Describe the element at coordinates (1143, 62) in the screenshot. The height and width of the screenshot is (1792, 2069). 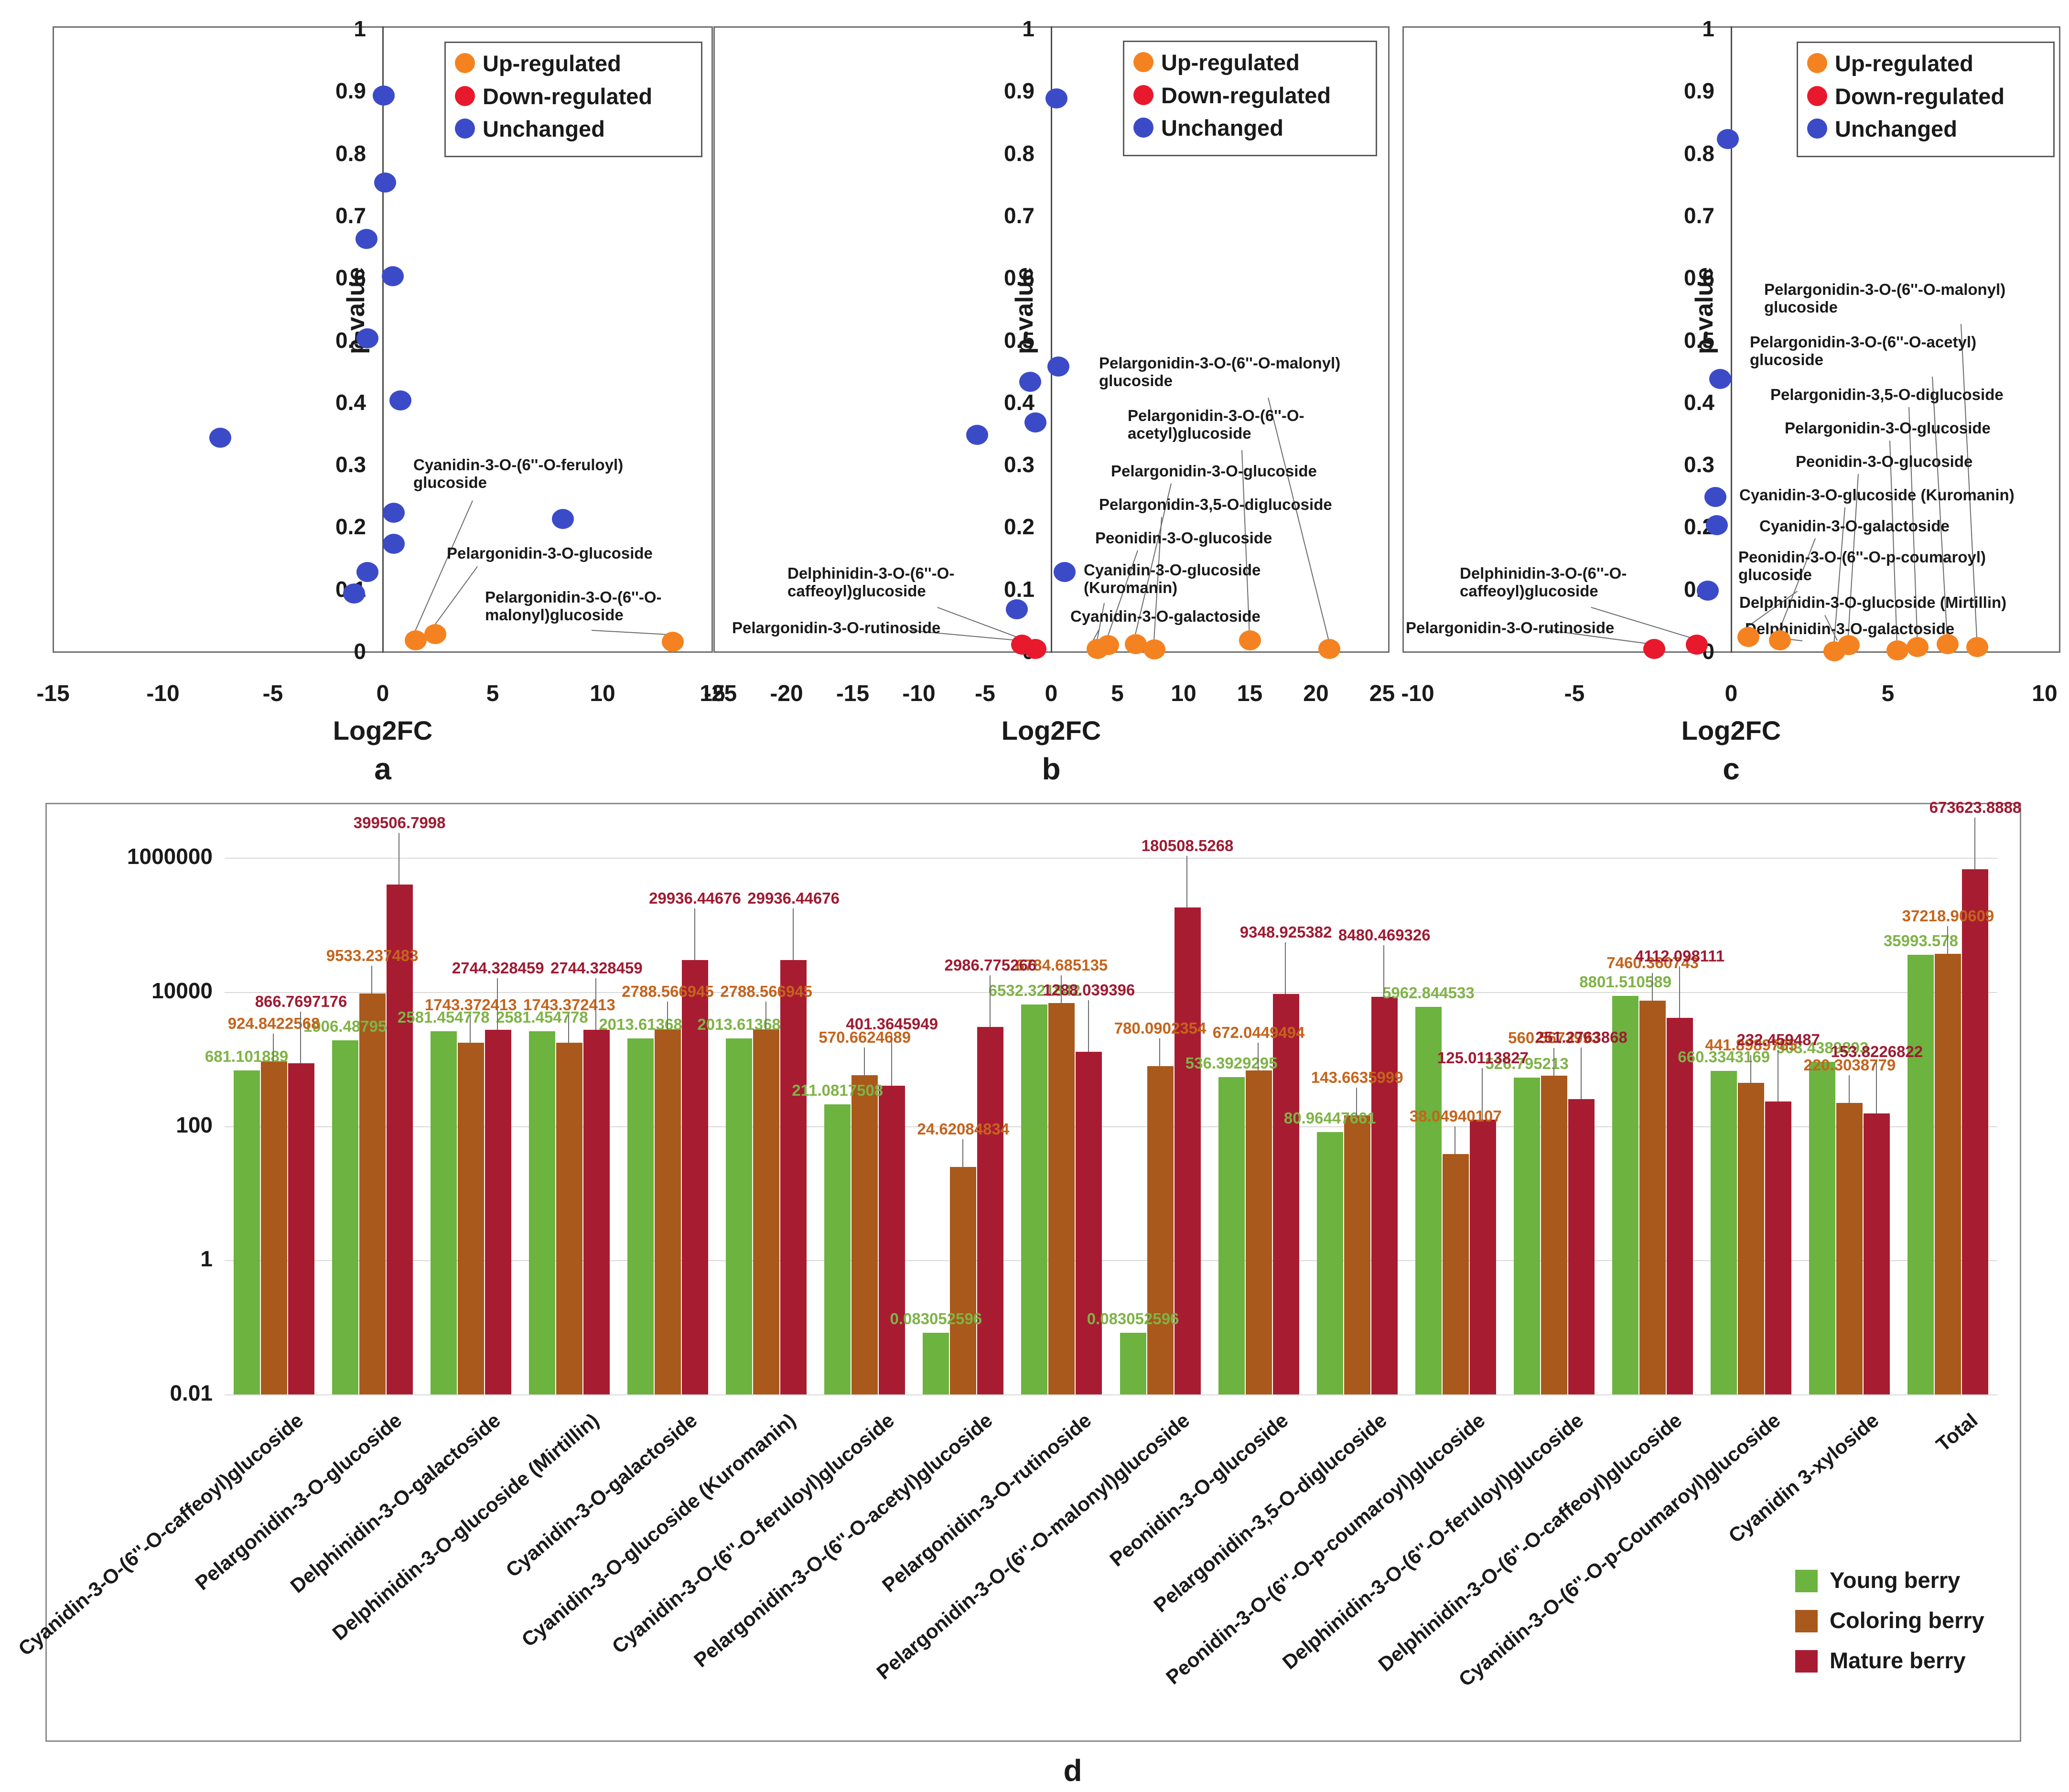
I see `up-regulated-legend-dot` at that location.